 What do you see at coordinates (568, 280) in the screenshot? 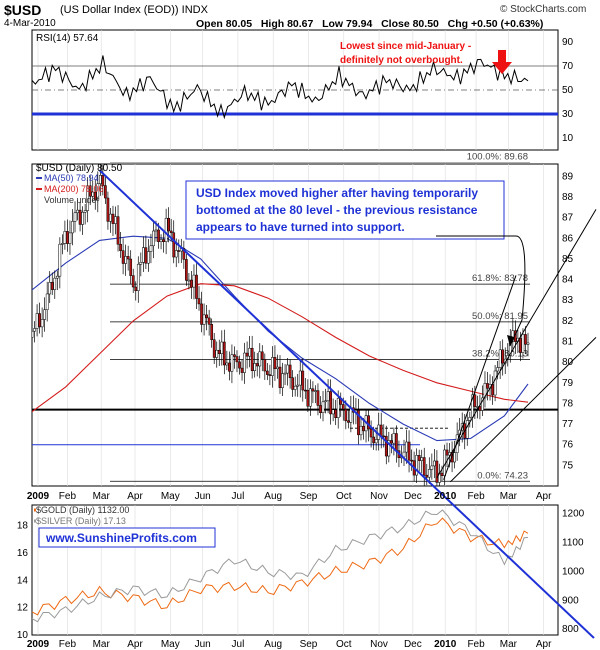
I see `price-tick-label: 84` at bounding box center [568, 280].